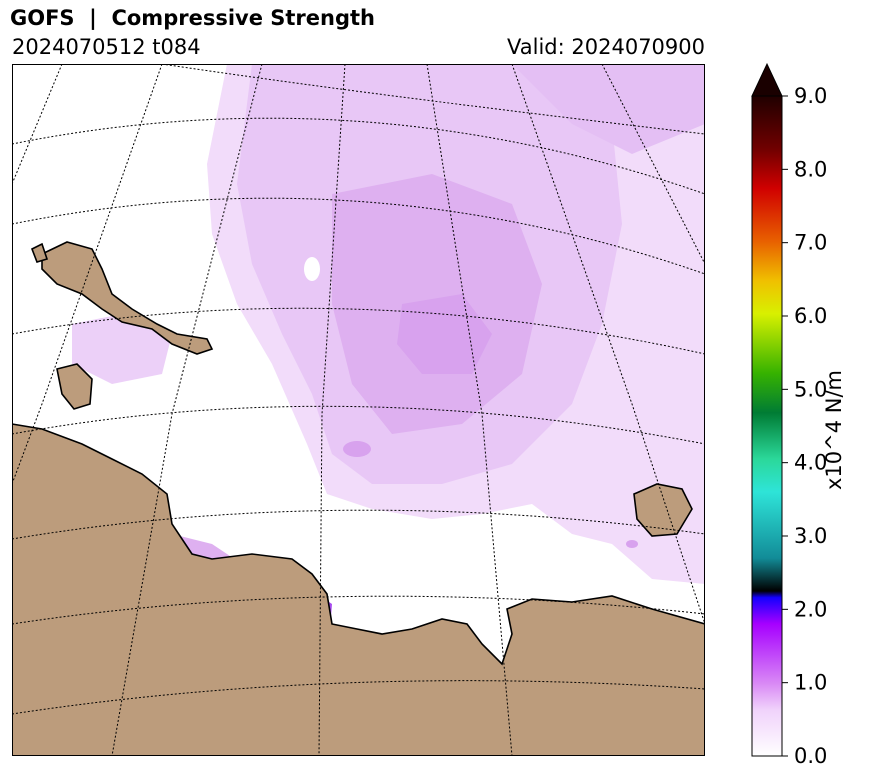 The width and height of the screenshot is (869, 781). What do you see at coordinates (810, 316) in the screenshot?
I see `colorbar-tick-label: 6.0` at bounding box center [810, 316].